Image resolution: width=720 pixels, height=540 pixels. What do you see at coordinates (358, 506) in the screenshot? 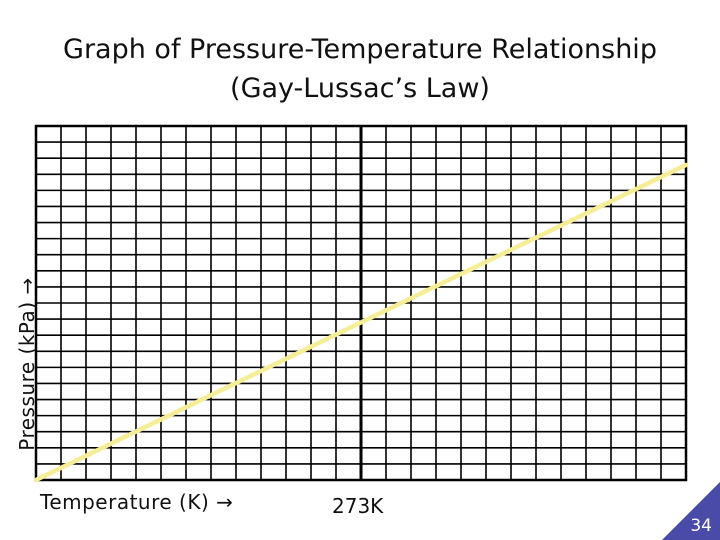
I see `x-tick-label-273: 273K` at bounding box center [358, 506].